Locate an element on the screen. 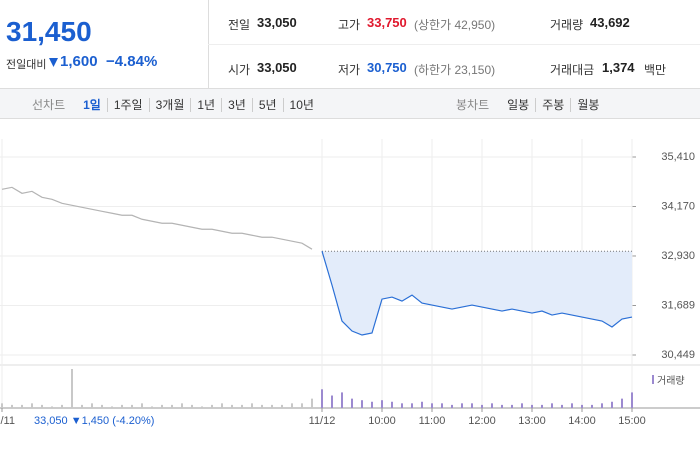  divider is located at coordinates (454, 44).